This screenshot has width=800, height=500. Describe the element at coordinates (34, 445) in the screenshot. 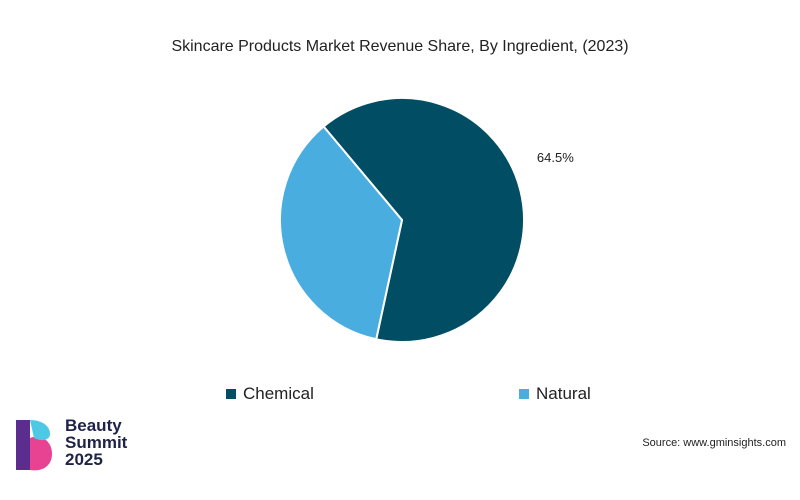

I see `logo-mark-icon` at that location.